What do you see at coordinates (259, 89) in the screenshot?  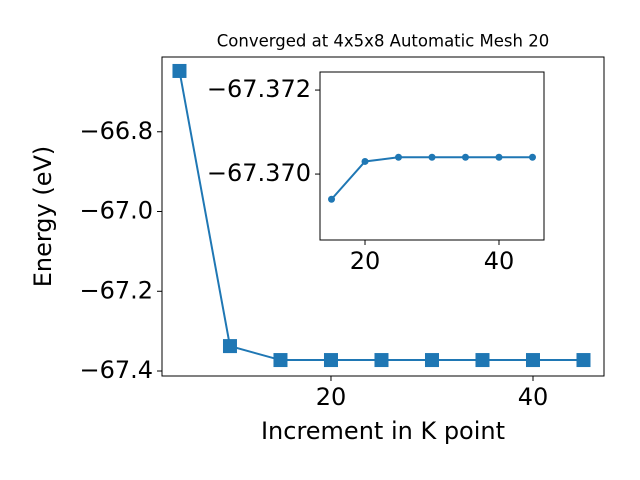 I see `y-tick-label: −67.372` at bounding box center [259, 89].